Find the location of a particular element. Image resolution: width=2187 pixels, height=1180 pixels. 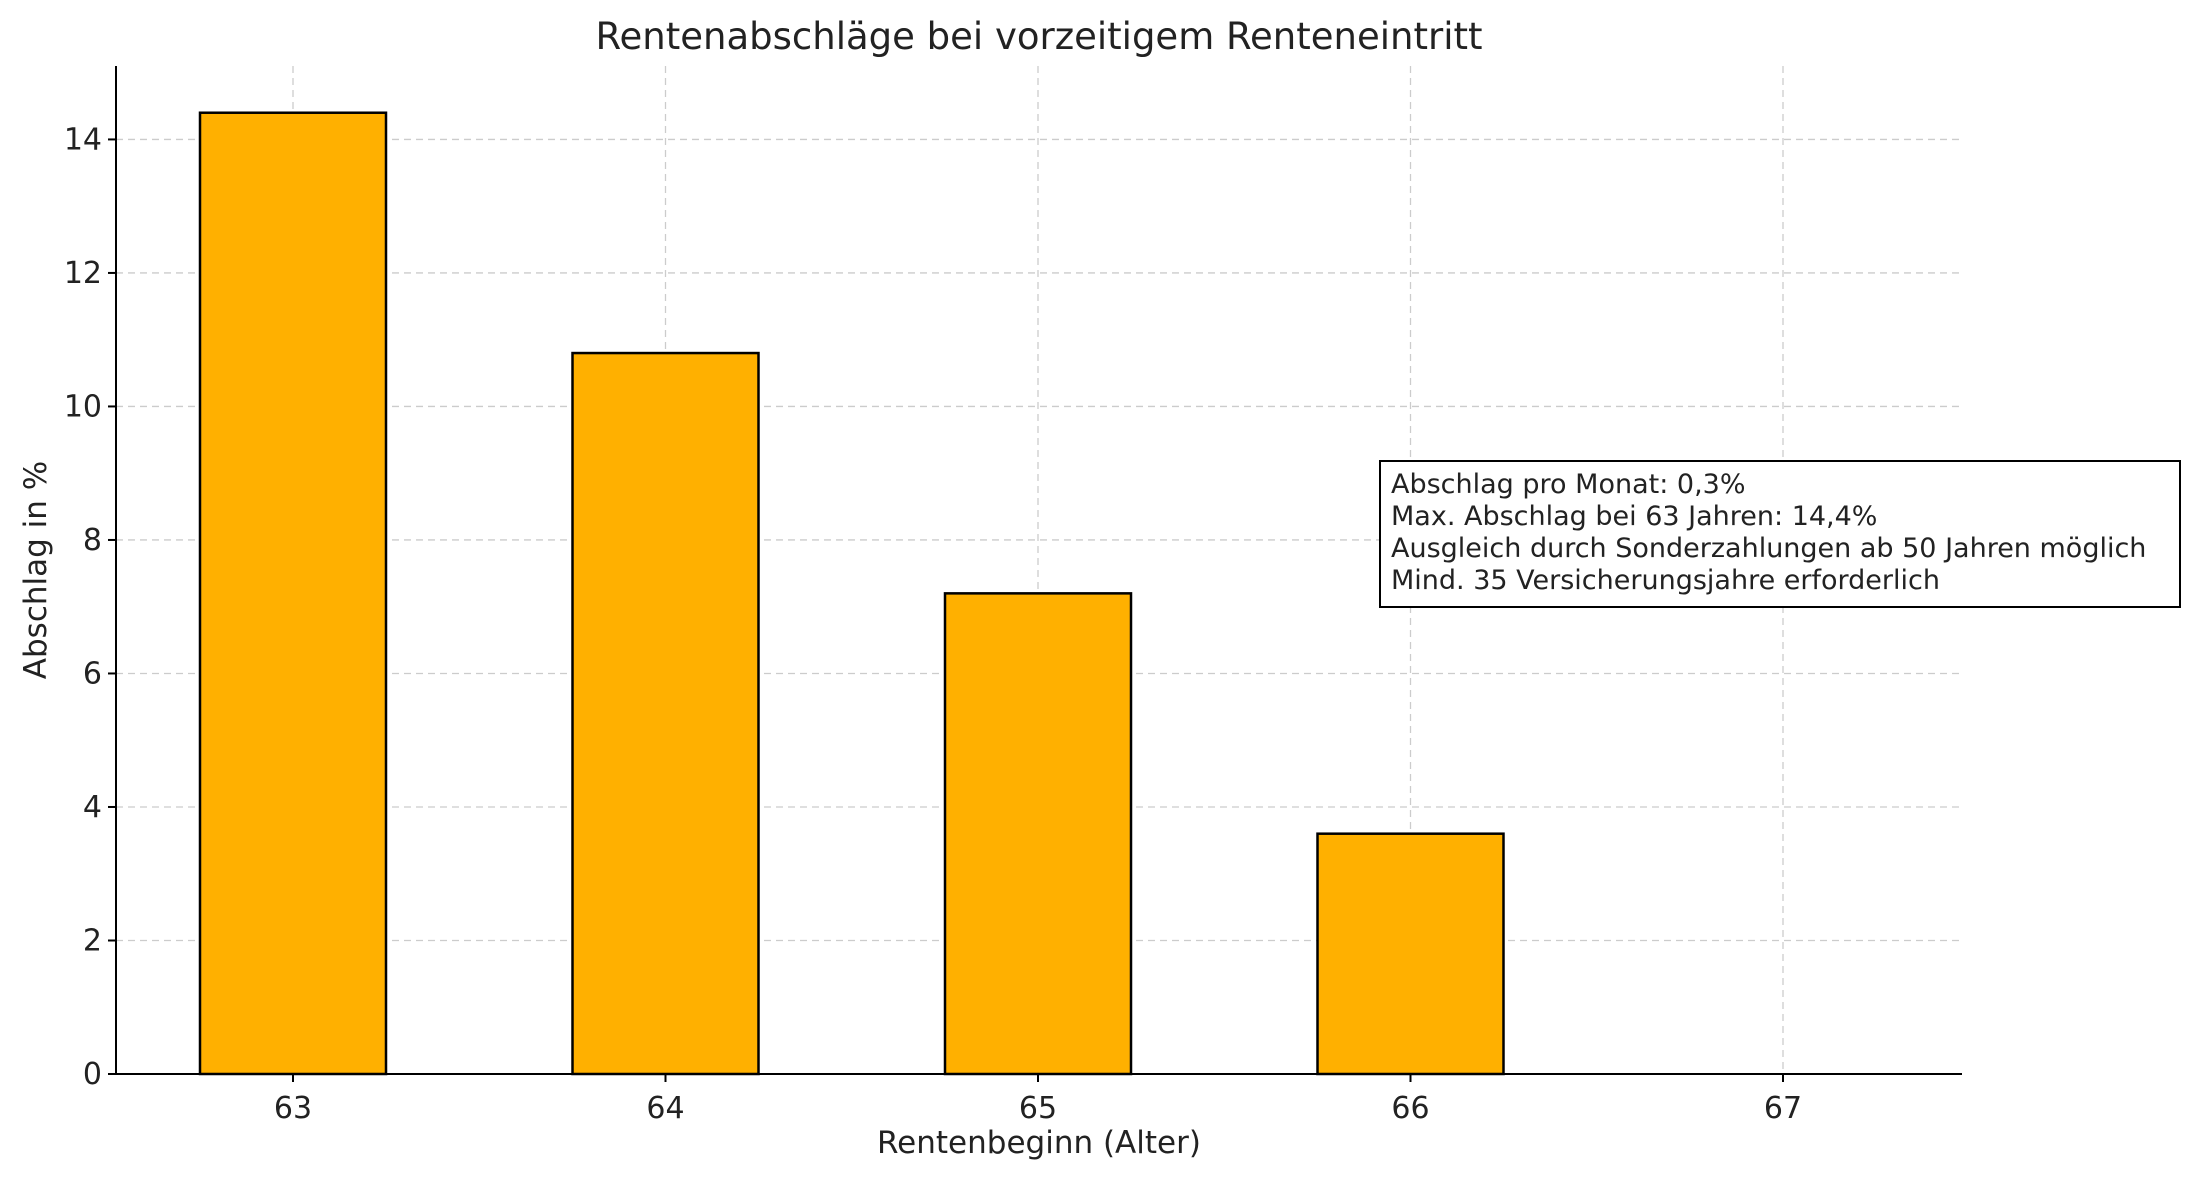

info-line-2: Max. Abschlag bei 63 Jahren: 14,4% is located at coordinates (1634, 516).